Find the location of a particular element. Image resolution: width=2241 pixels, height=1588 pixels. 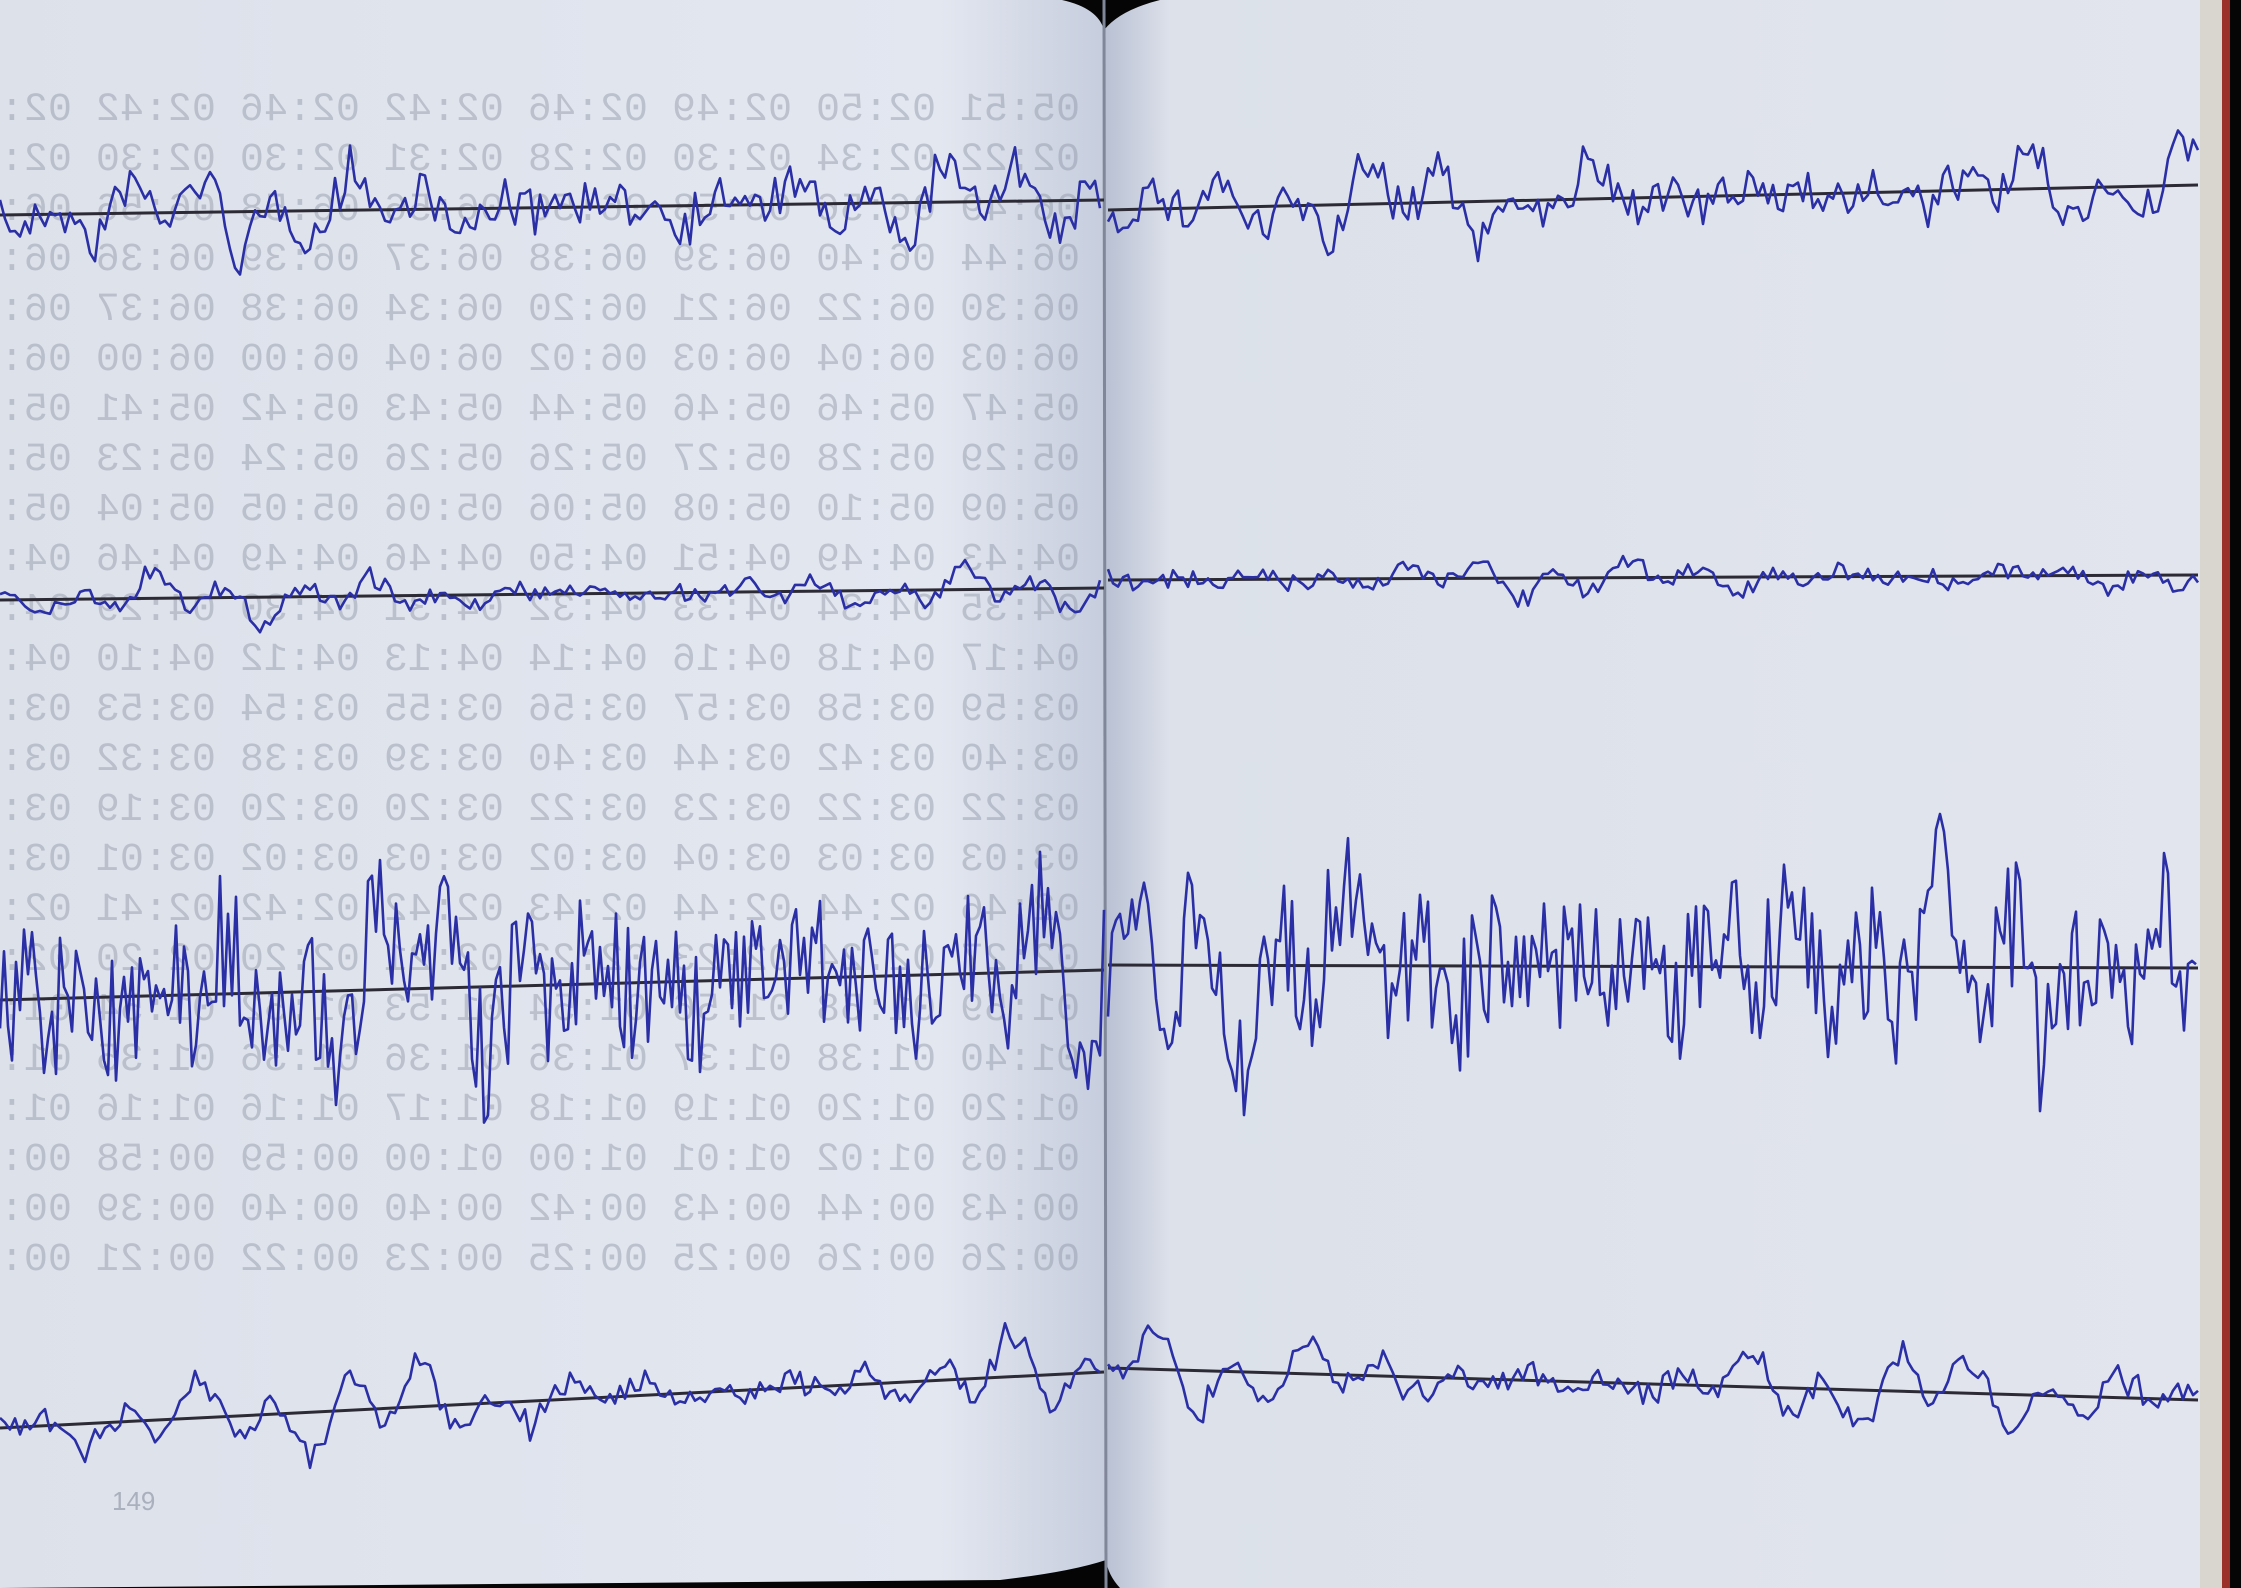

trace-4-right-waveform is located at coordinates (1652, 1379).